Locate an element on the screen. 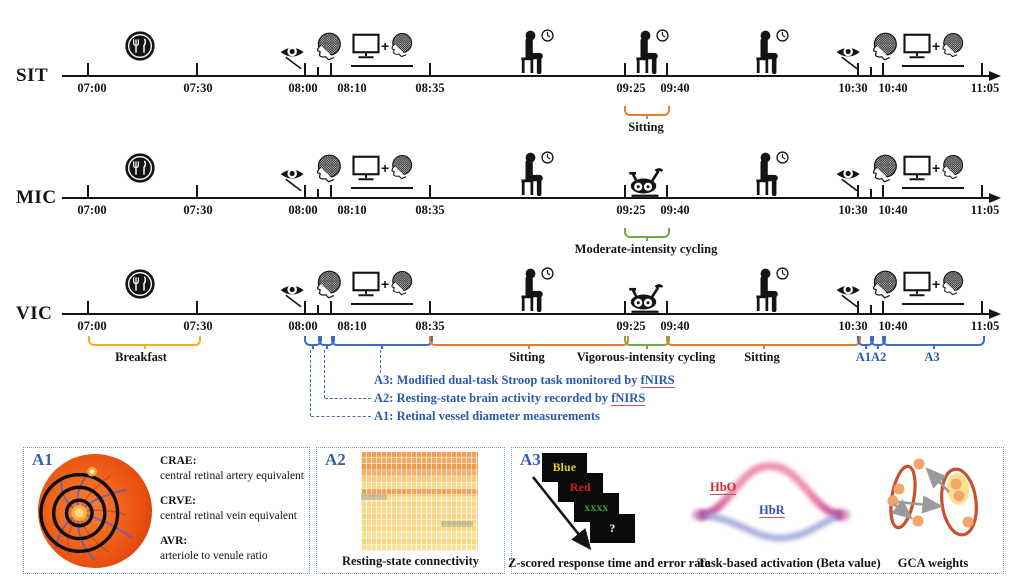 The height and width of the screenshot is (583, 1024). connectivity-heatmap is located at coordinates (419, 501).